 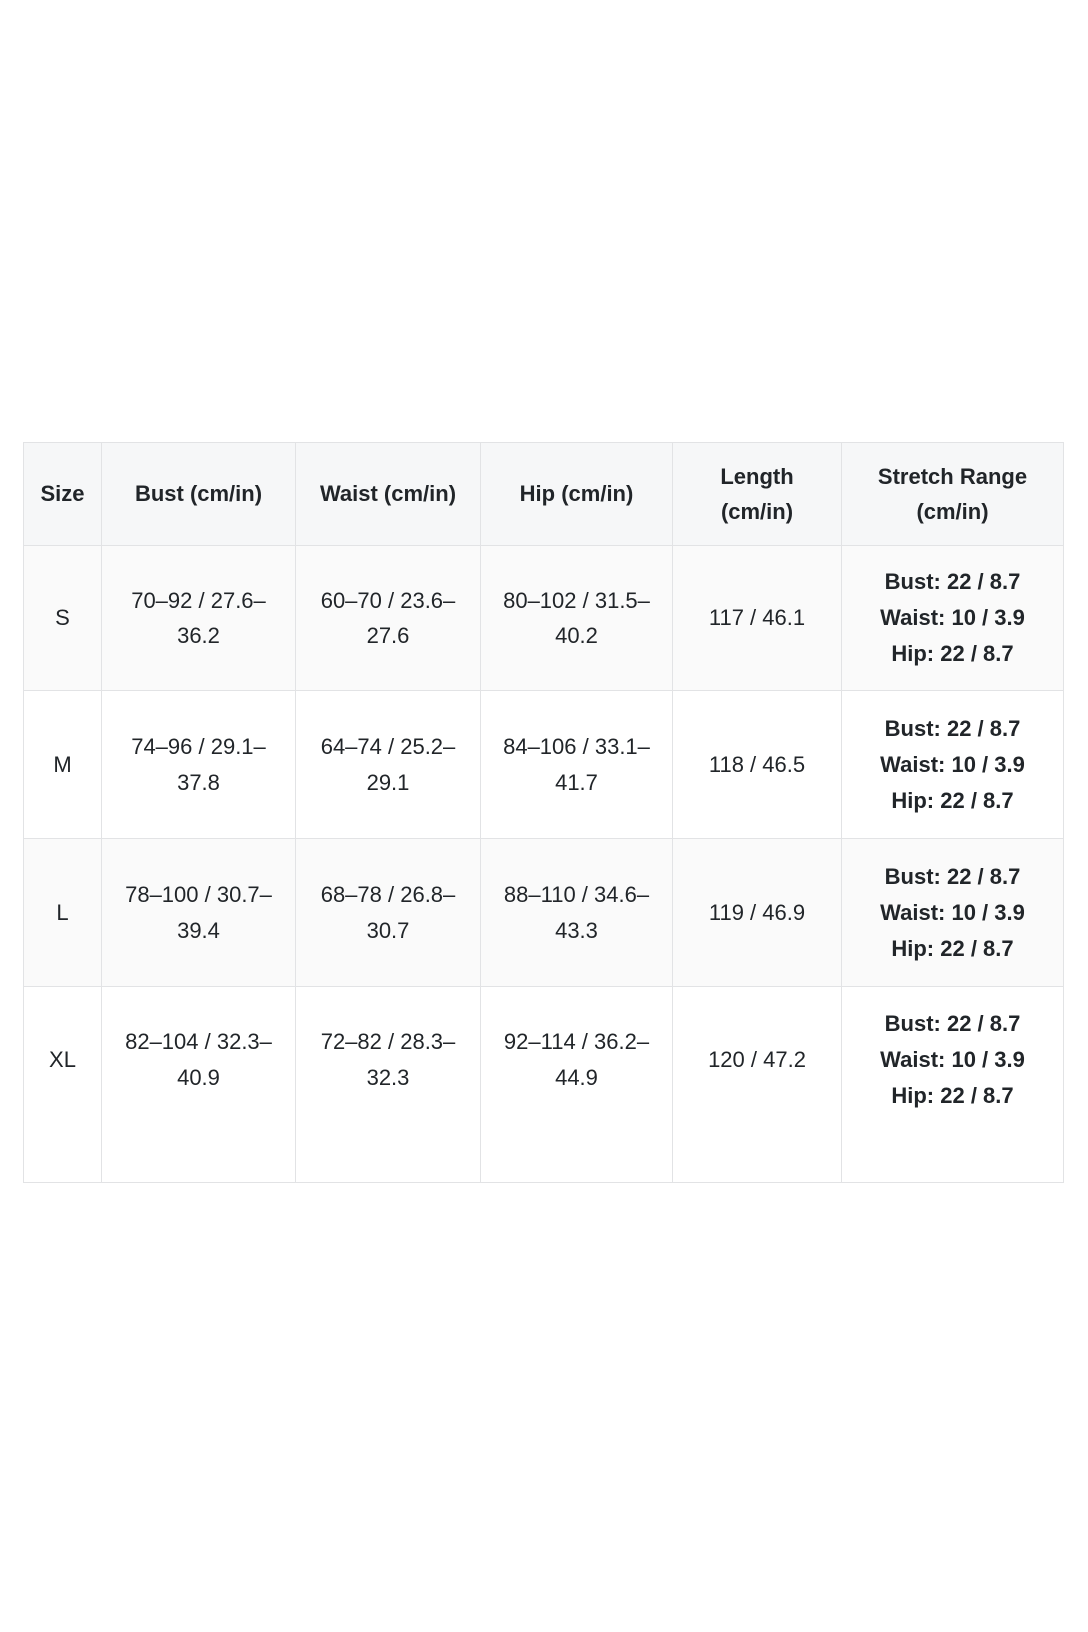 What do you see at coordinates (388, 764) in the screenshot?
I see `waist-cell: 64–74 / 25.2–29.1` at bounding box center [388, 764].